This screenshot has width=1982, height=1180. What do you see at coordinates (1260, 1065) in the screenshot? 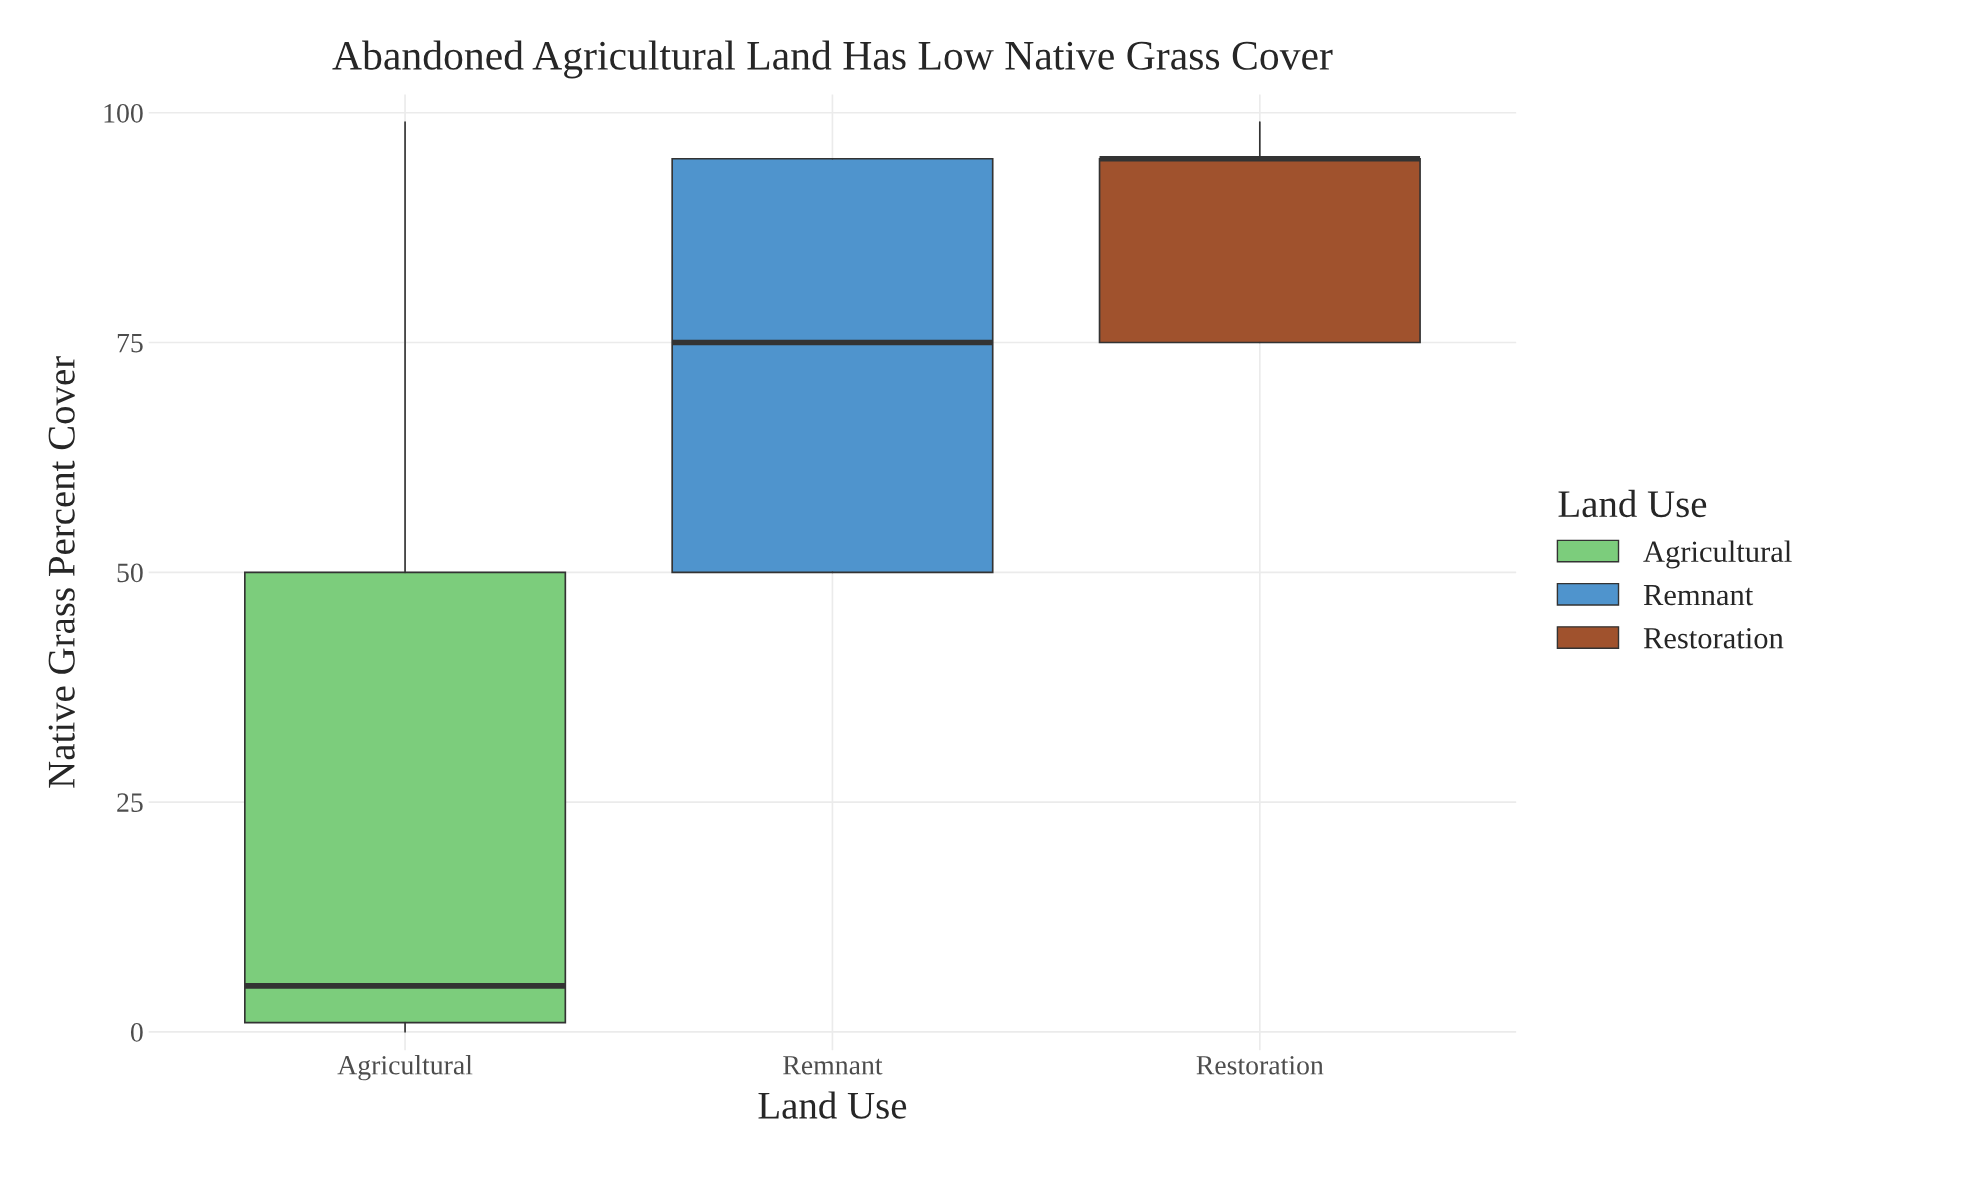
I see `x-tick-label: Restoration` at bounding box center [1260, 1065].